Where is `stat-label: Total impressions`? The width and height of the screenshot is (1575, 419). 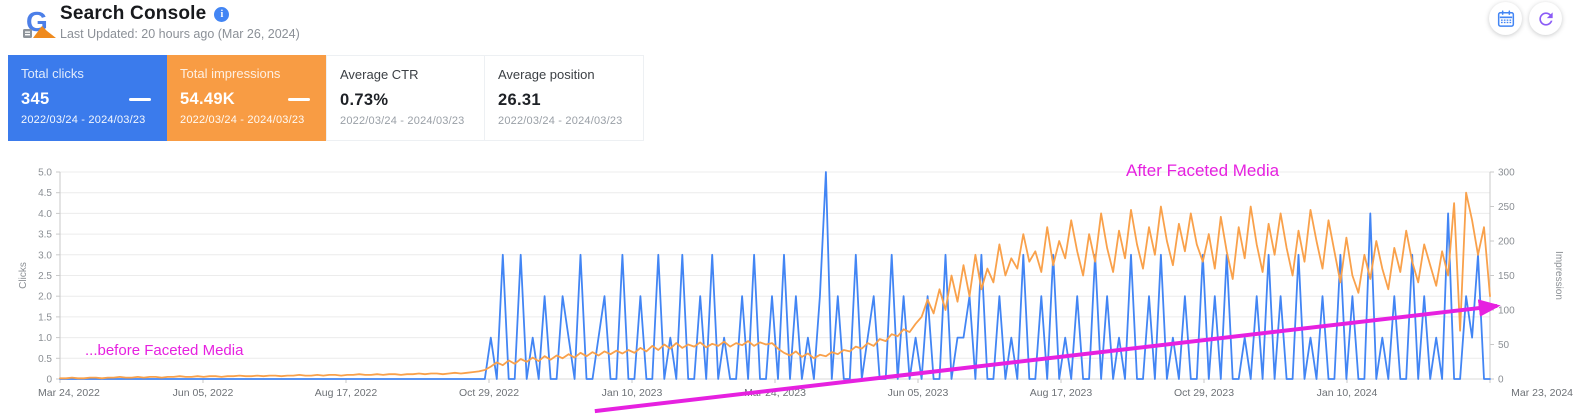
stat-label: Total impressions is located at coordinates (230, 73).